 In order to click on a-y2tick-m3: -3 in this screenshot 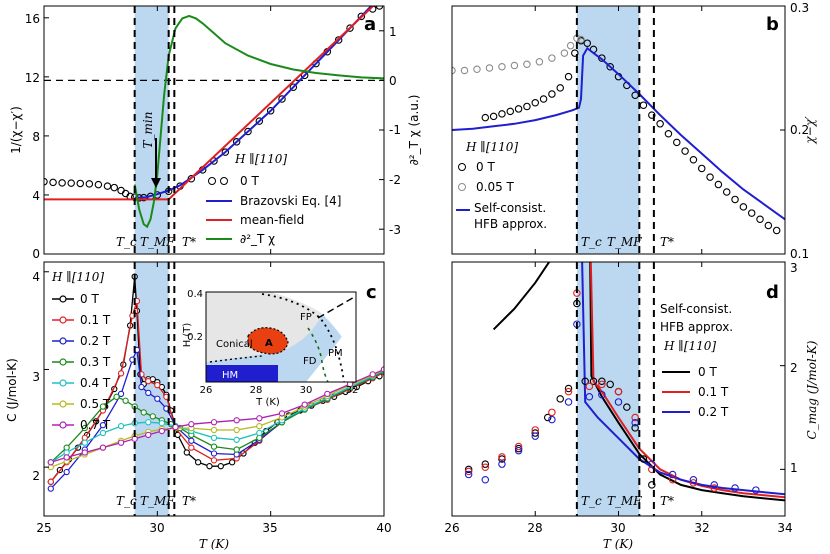, I will do `click(395, 230)`.